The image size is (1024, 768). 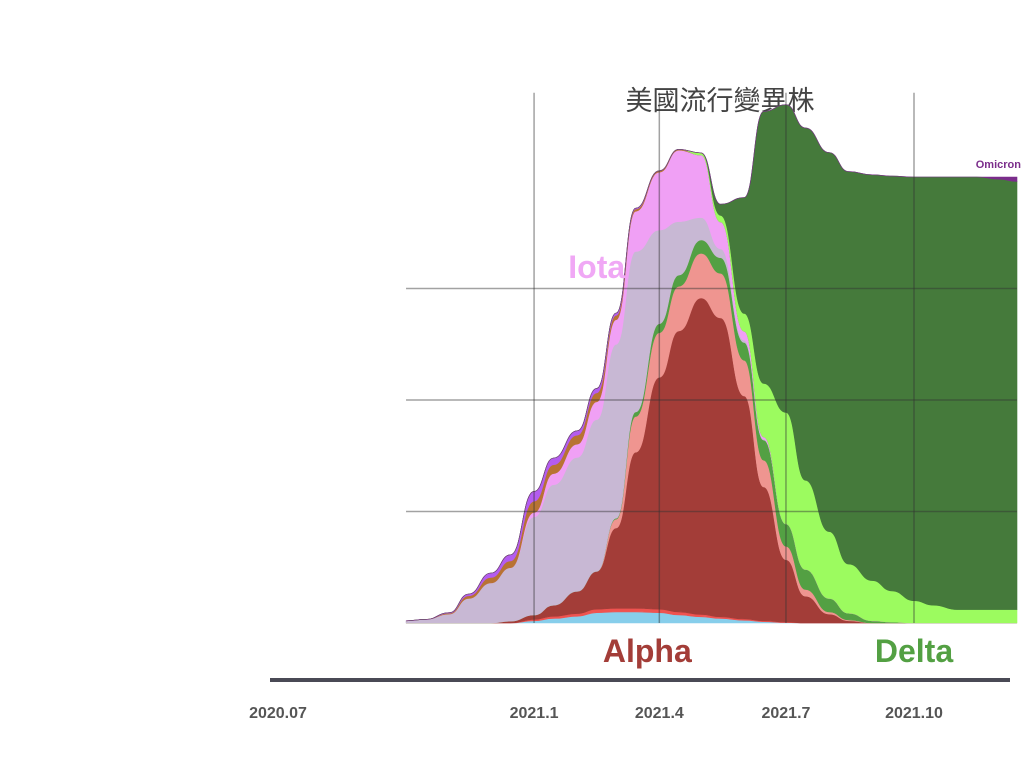 I want to click on series-label-omicron: Omicron, so click(x=999, y=165).